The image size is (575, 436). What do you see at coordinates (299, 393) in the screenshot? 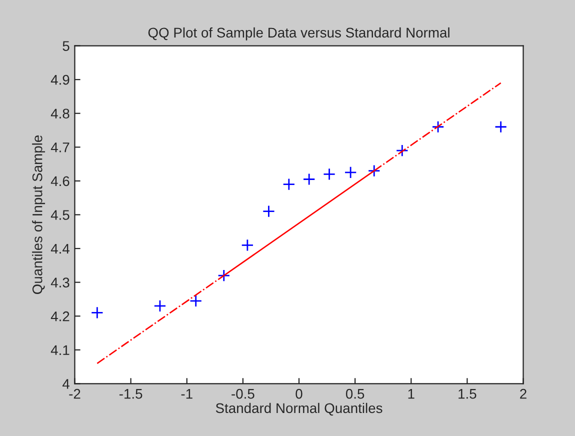
I see `x-tick-label: 0` at bounding box center [299, 393].